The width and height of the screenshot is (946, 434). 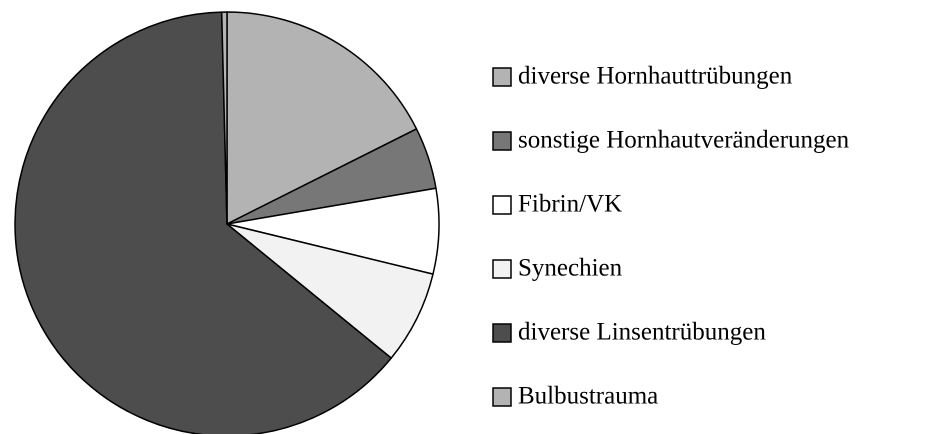 What do you see at coordinates (655, 76) in the screenshot?
I see `legend-label: diverse Hornhauttrübungen` at bounding box center [655, 76].